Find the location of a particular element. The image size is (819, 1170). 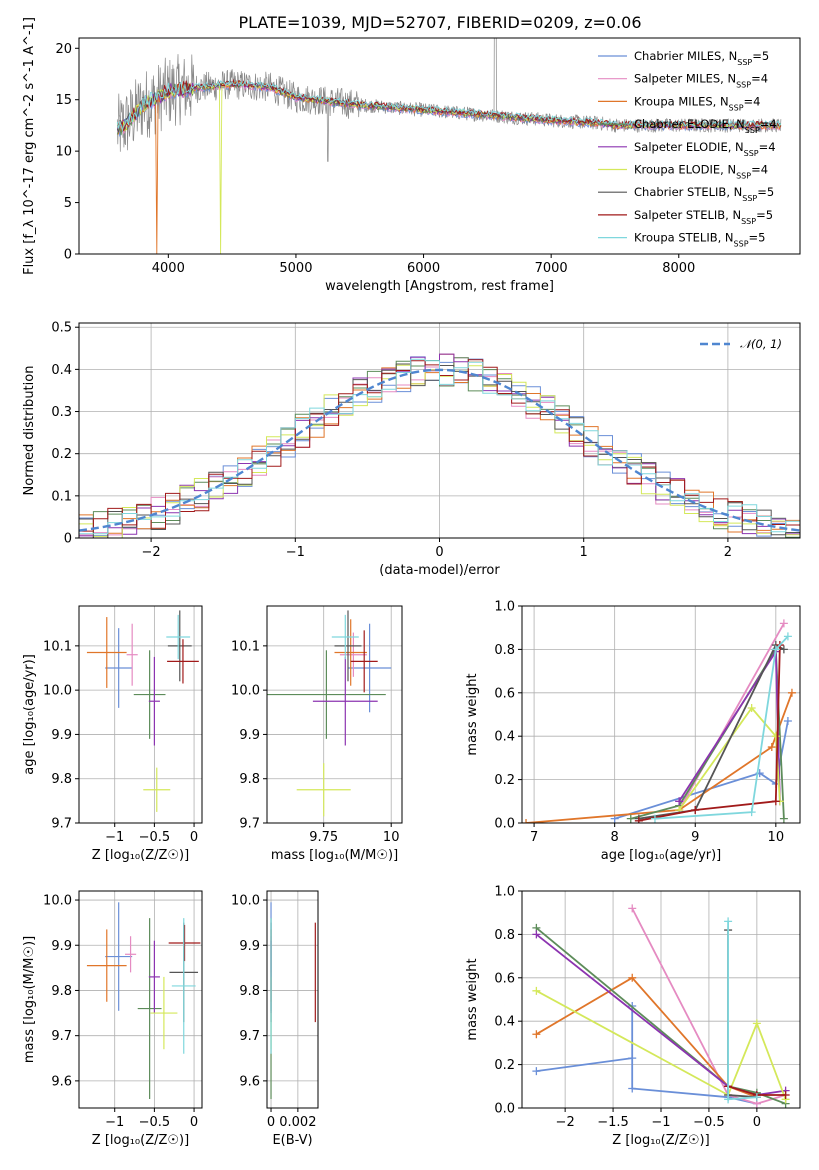

x-tick-label: 10 is located at coordinates (391, 837).